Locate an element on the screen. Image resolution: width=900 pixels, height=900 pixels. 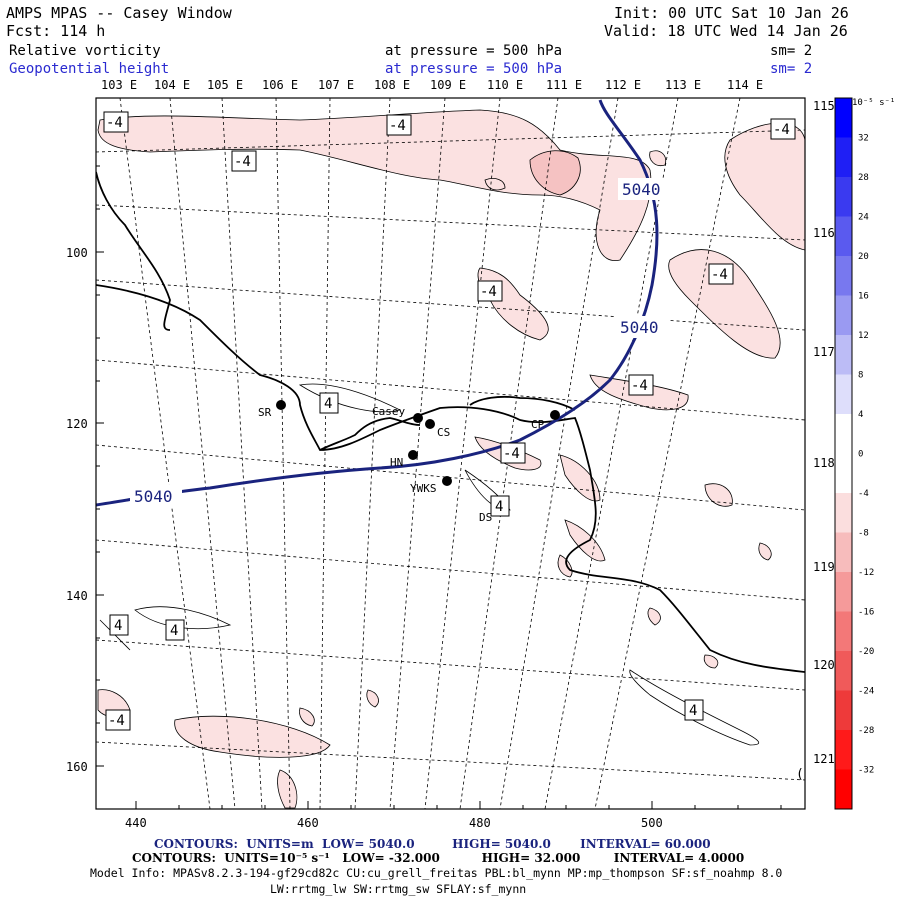
vort-label-7: -4 is located at coordinates (641, 385).